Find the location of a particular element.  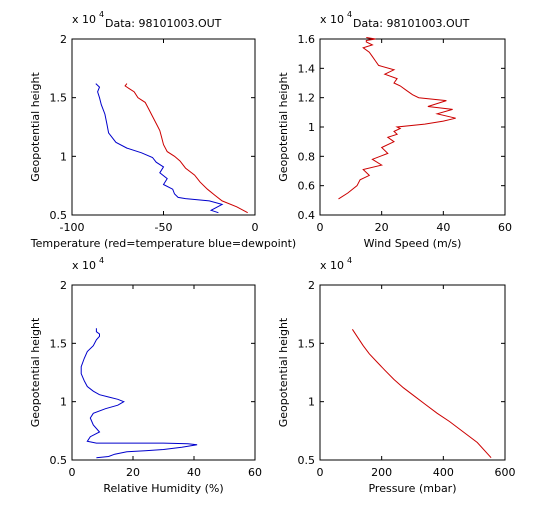

y-tick-label: 0.8 is located at coordinates (307, 156).